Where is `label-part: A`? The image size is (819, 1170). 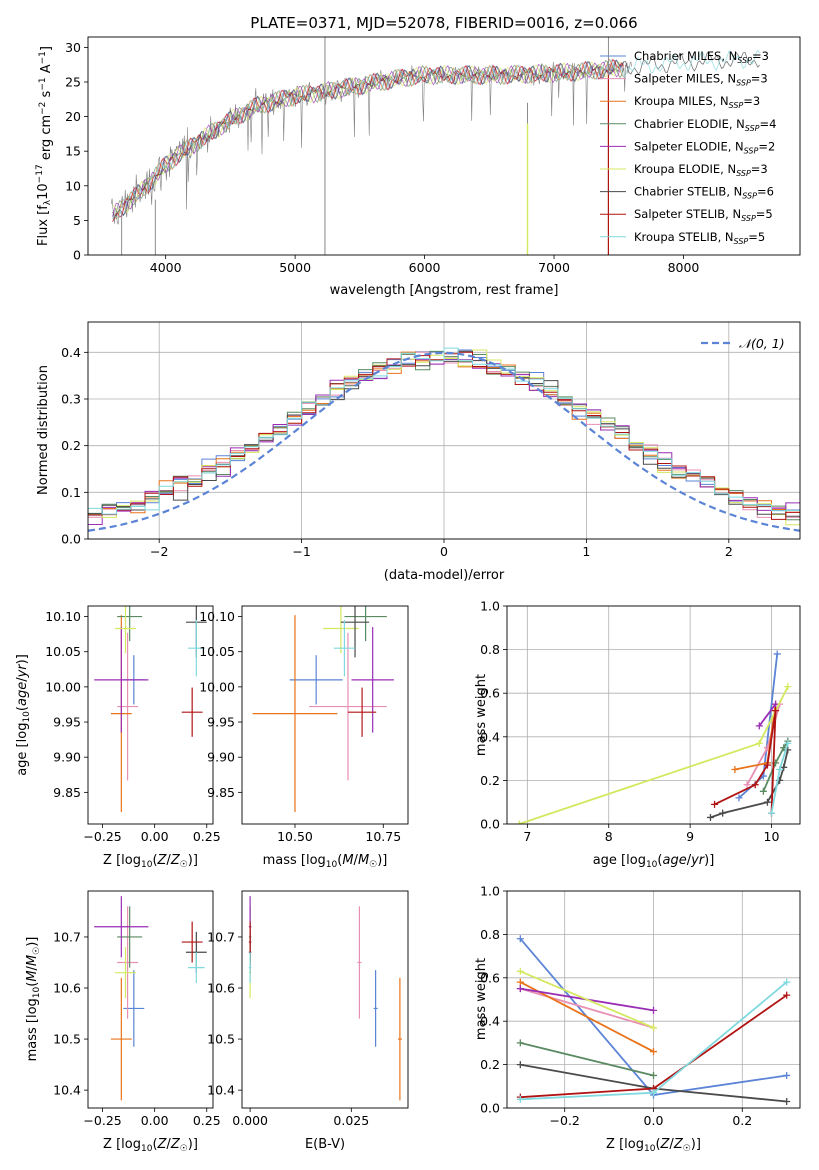 label-part: A is located at coordinates (46, 70).